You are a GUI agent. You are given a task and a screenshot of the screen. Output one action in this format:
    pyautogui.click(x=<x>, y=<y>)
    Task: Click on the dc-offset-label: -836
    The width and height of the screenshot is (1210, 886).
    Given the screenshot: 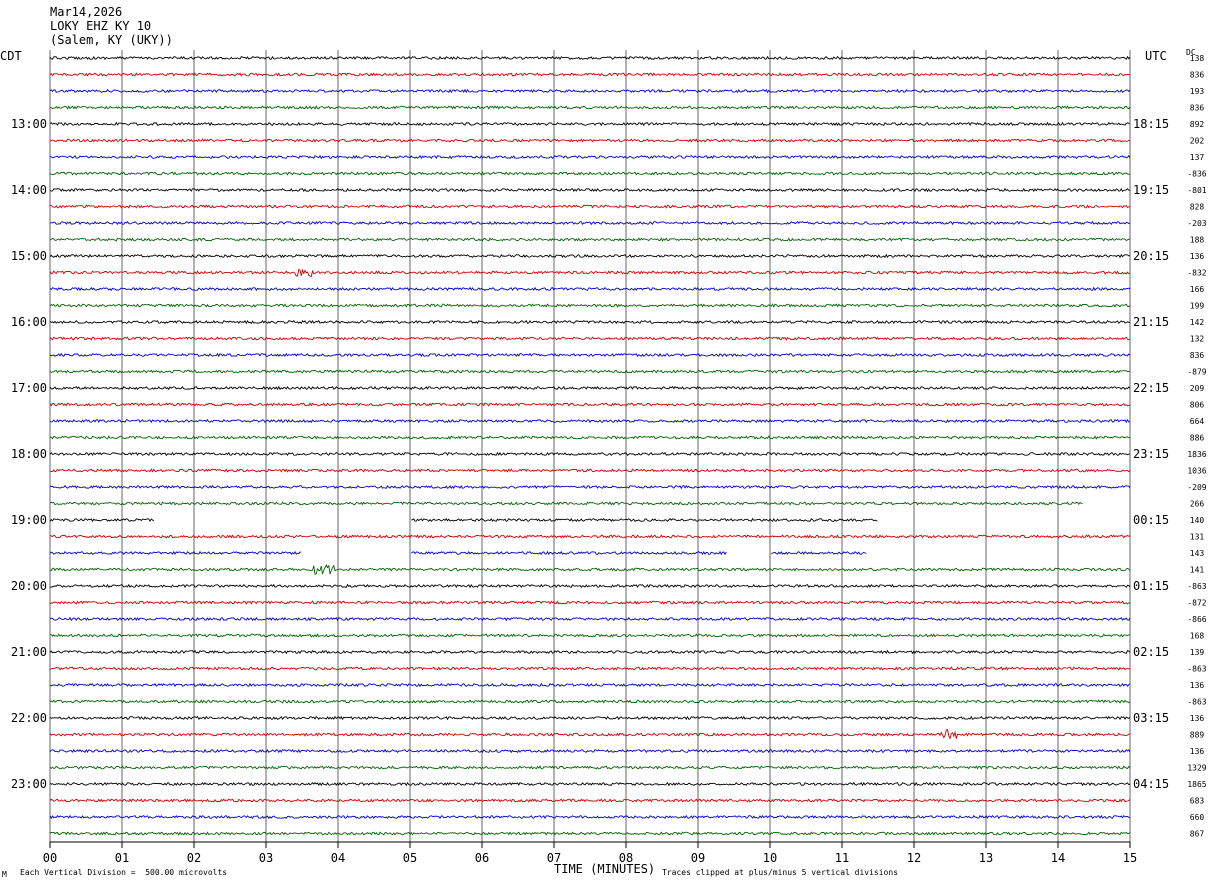 What is the action you would take?
    pyautogui.click(x=1196, y=174)
    